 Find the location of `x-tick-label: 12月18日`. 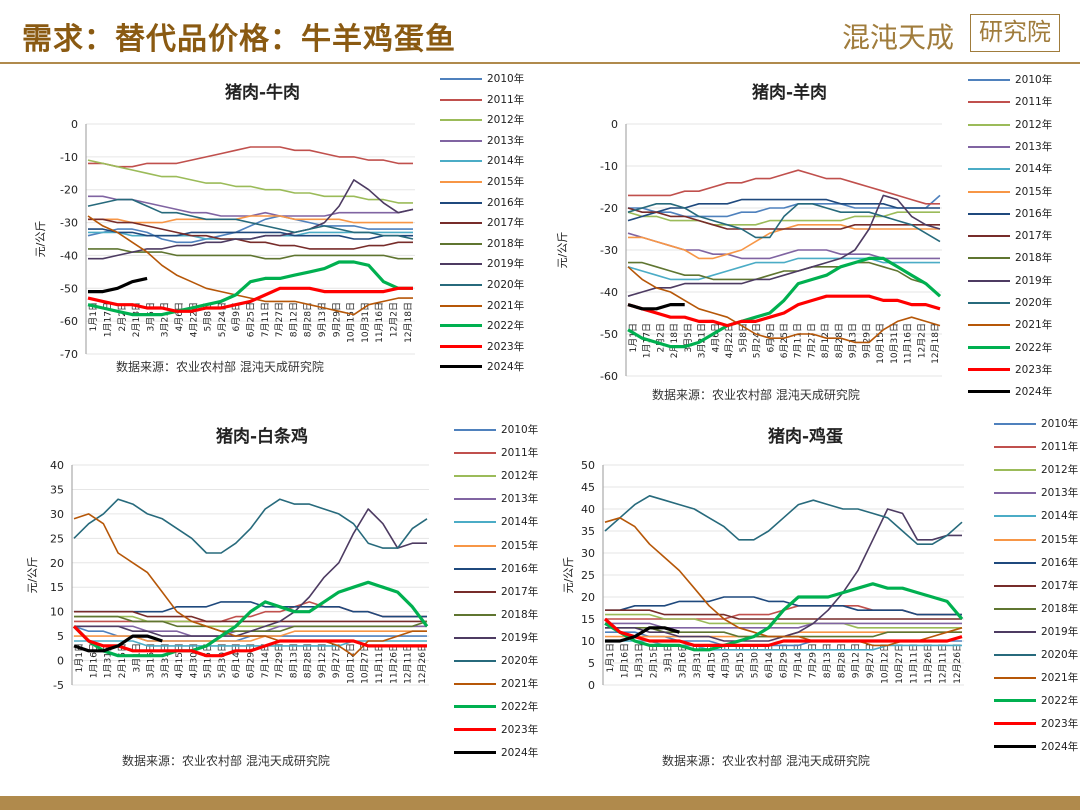

x-tick-label: 12月18日 is located at coordinates (408, 322).